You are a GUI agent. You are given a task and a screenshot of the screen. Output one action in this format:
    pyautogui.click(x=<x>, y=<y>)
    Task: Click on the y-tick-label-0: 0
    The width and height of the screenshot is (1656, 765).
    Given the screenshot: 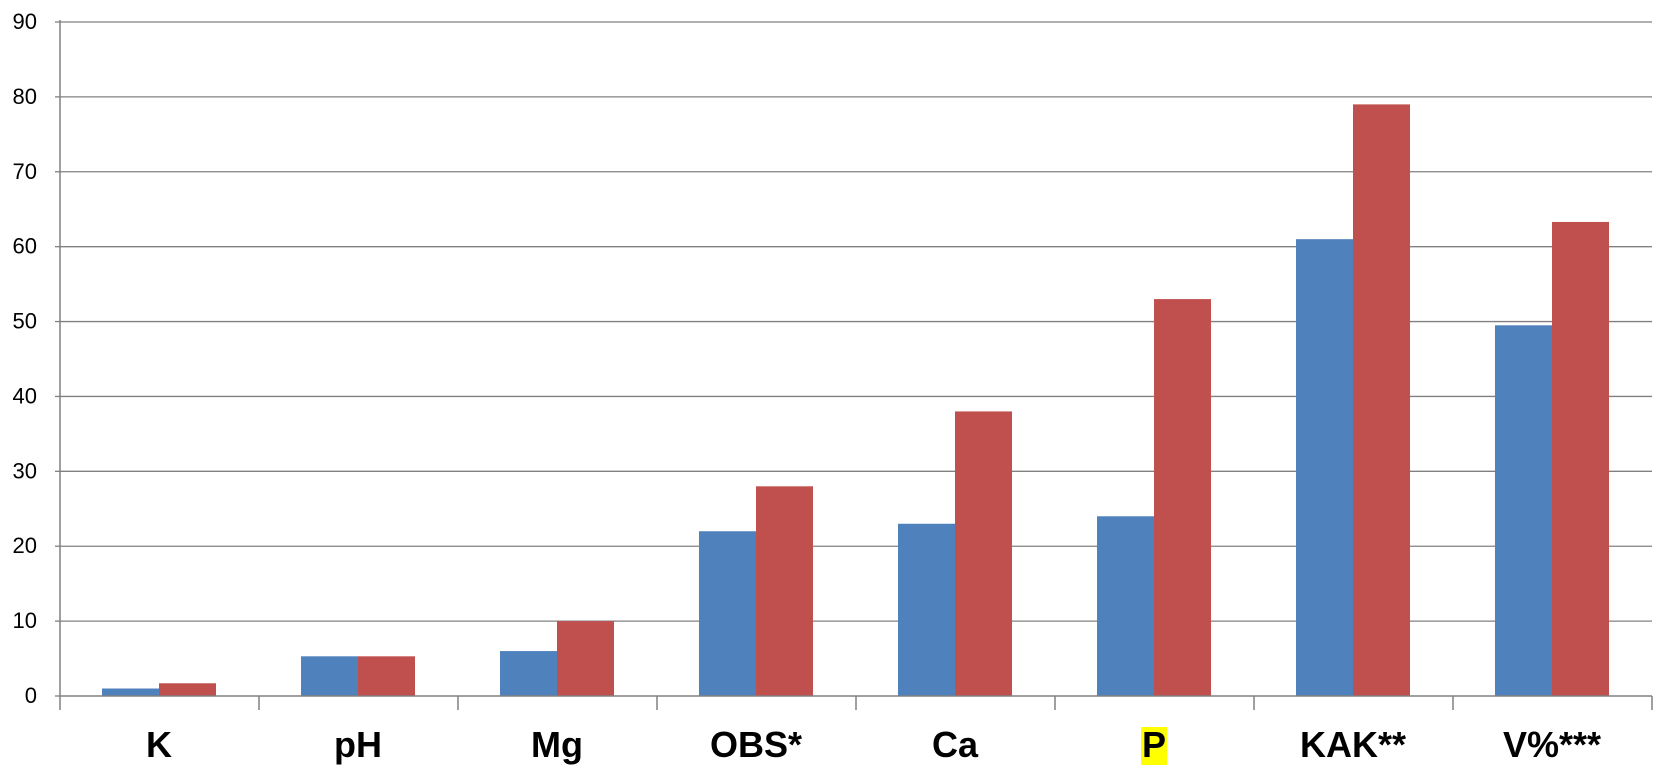 What is the action you would take?
    pyautogui.click(x=31, y=695)
    